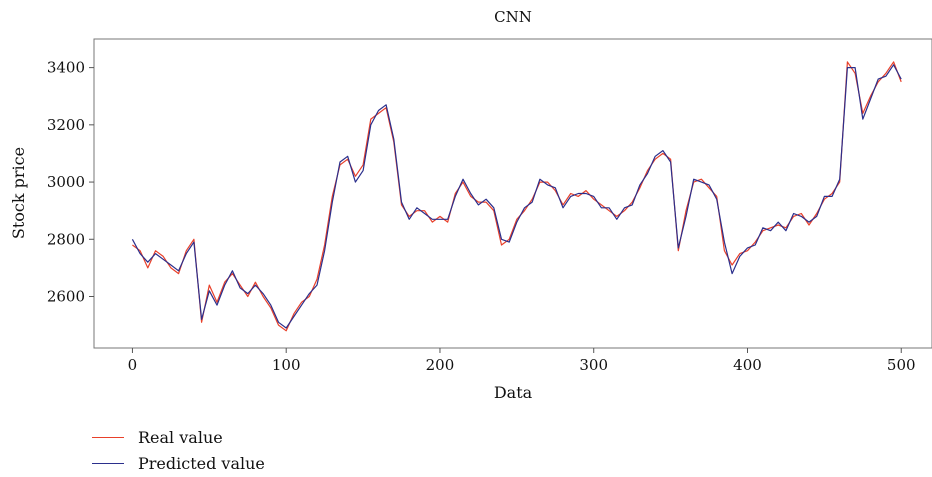 The width and height of the screenshot is (932, 477). I want to click on x-tick-label: 500, so click(901, 365).